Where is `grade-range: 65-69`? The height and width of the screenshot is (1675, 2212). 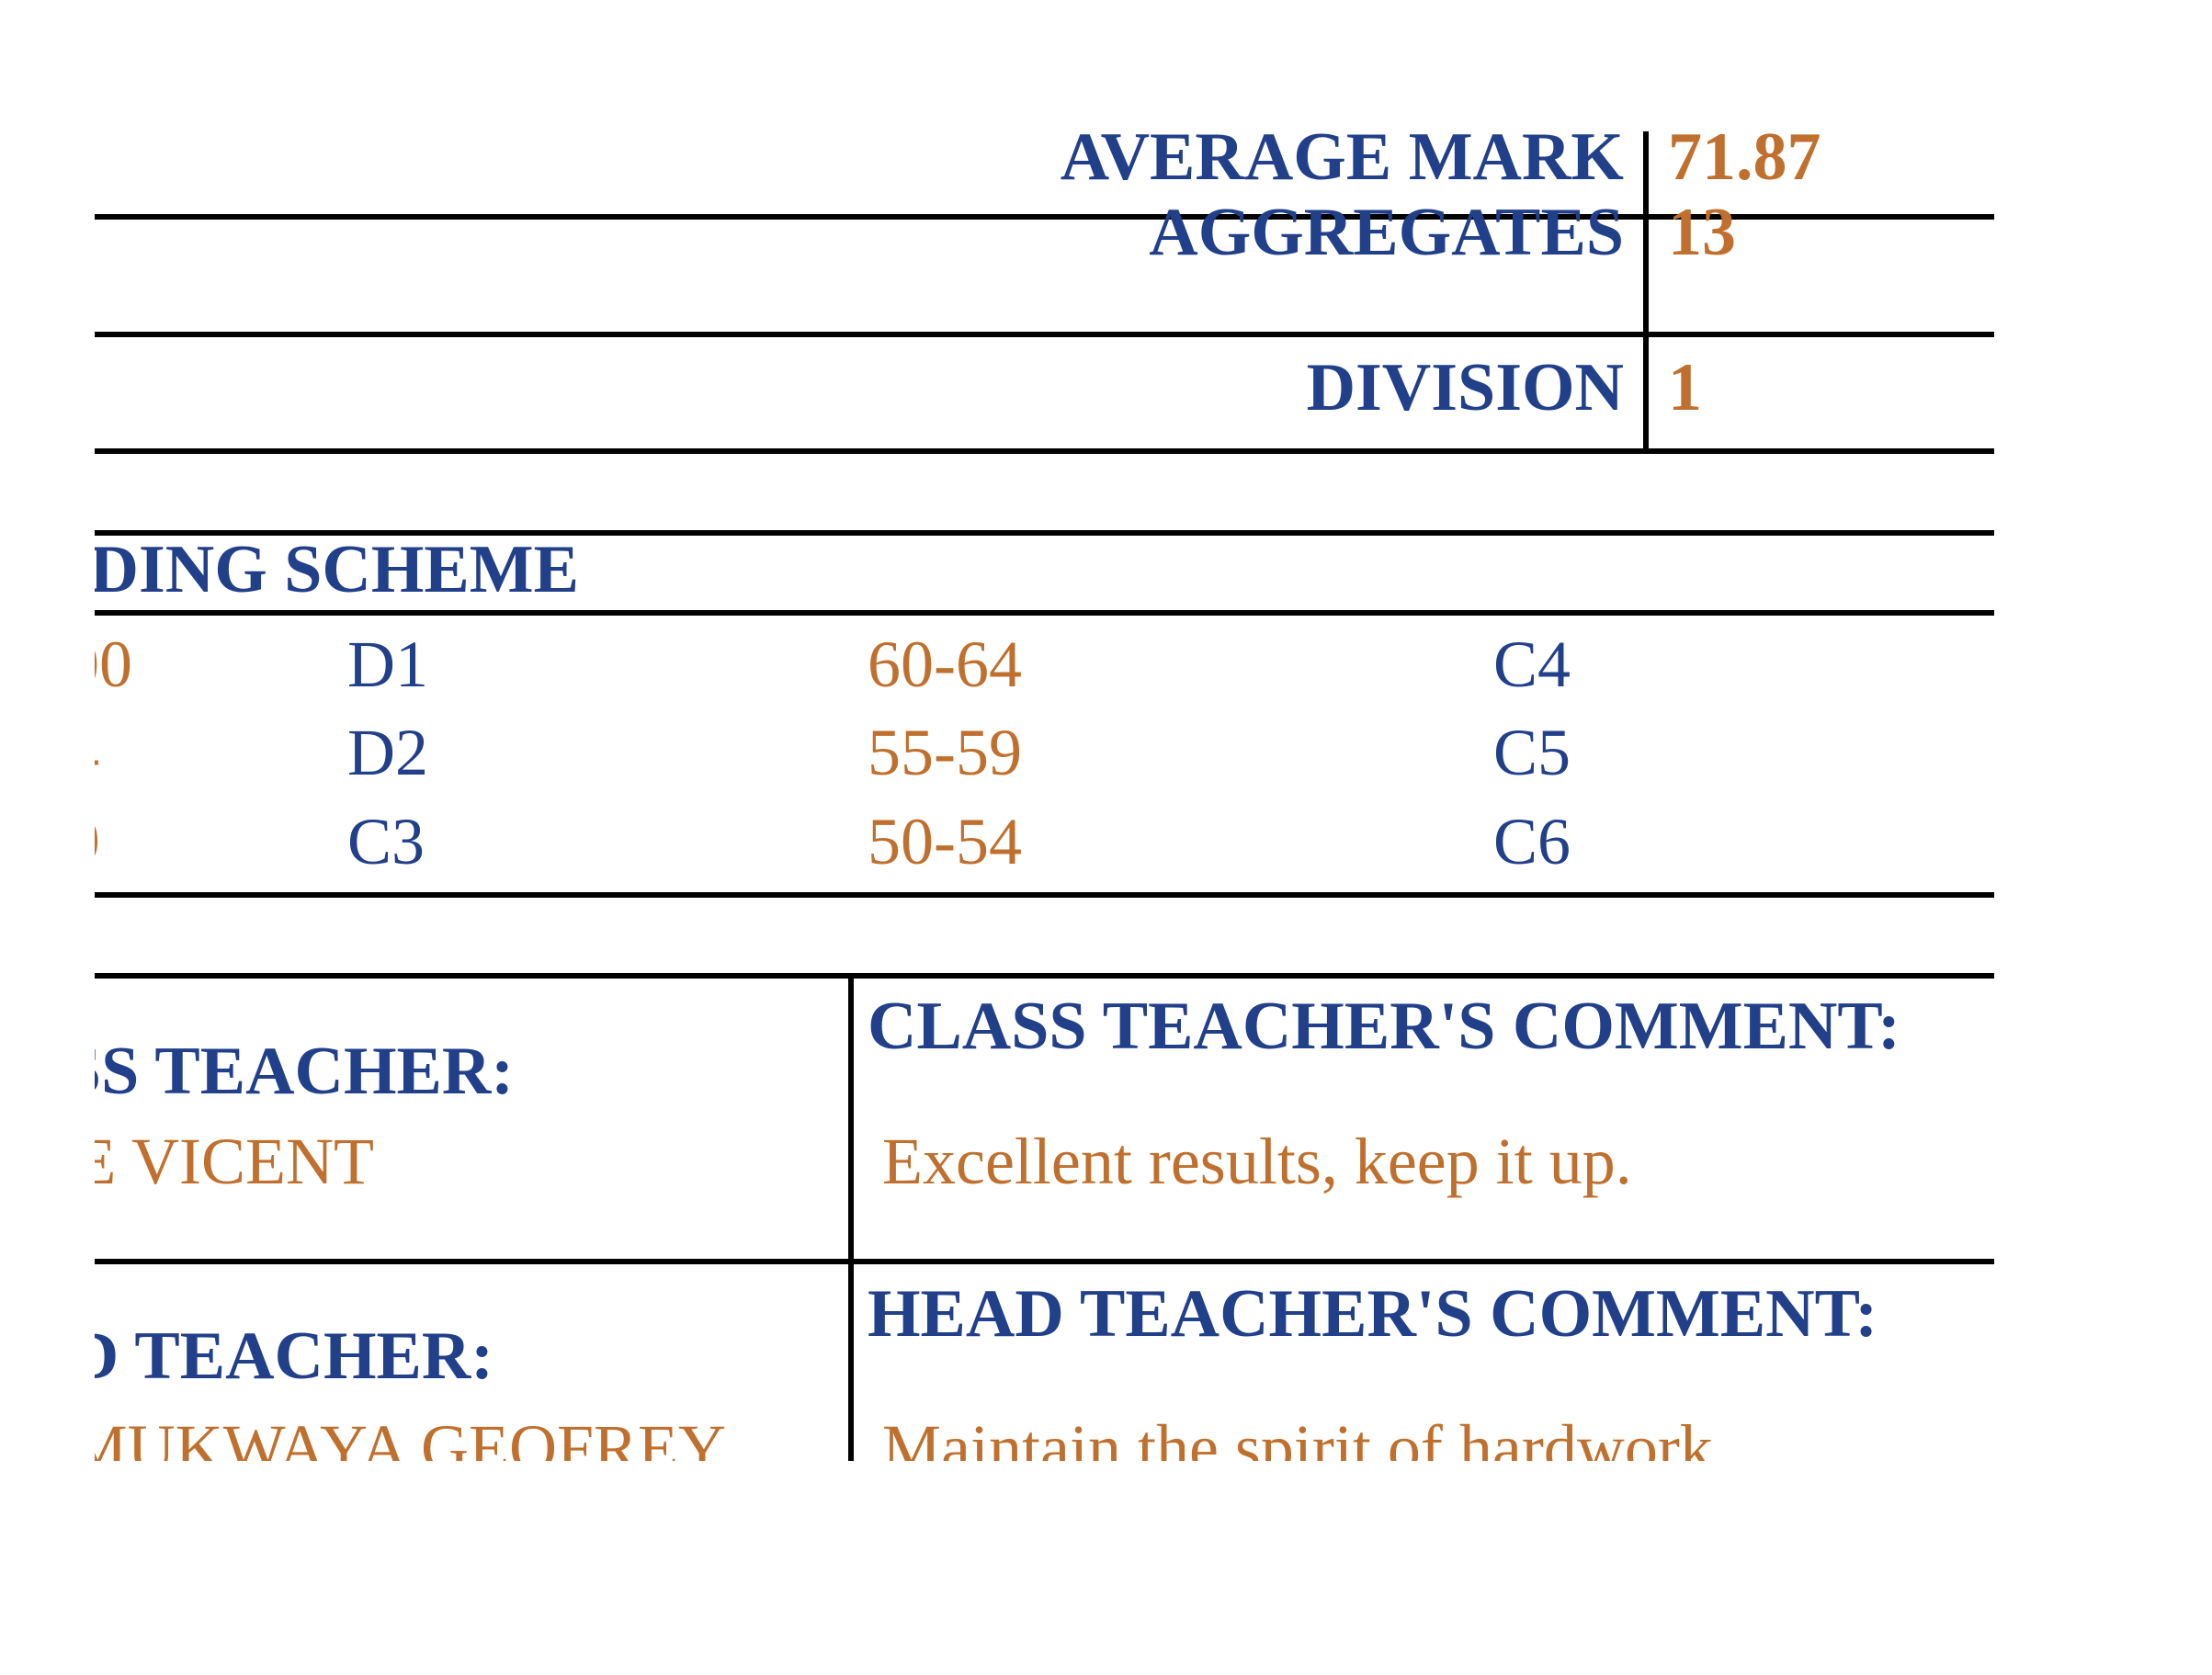 grade-range: 65-69 is located at coordinates (97, 842).